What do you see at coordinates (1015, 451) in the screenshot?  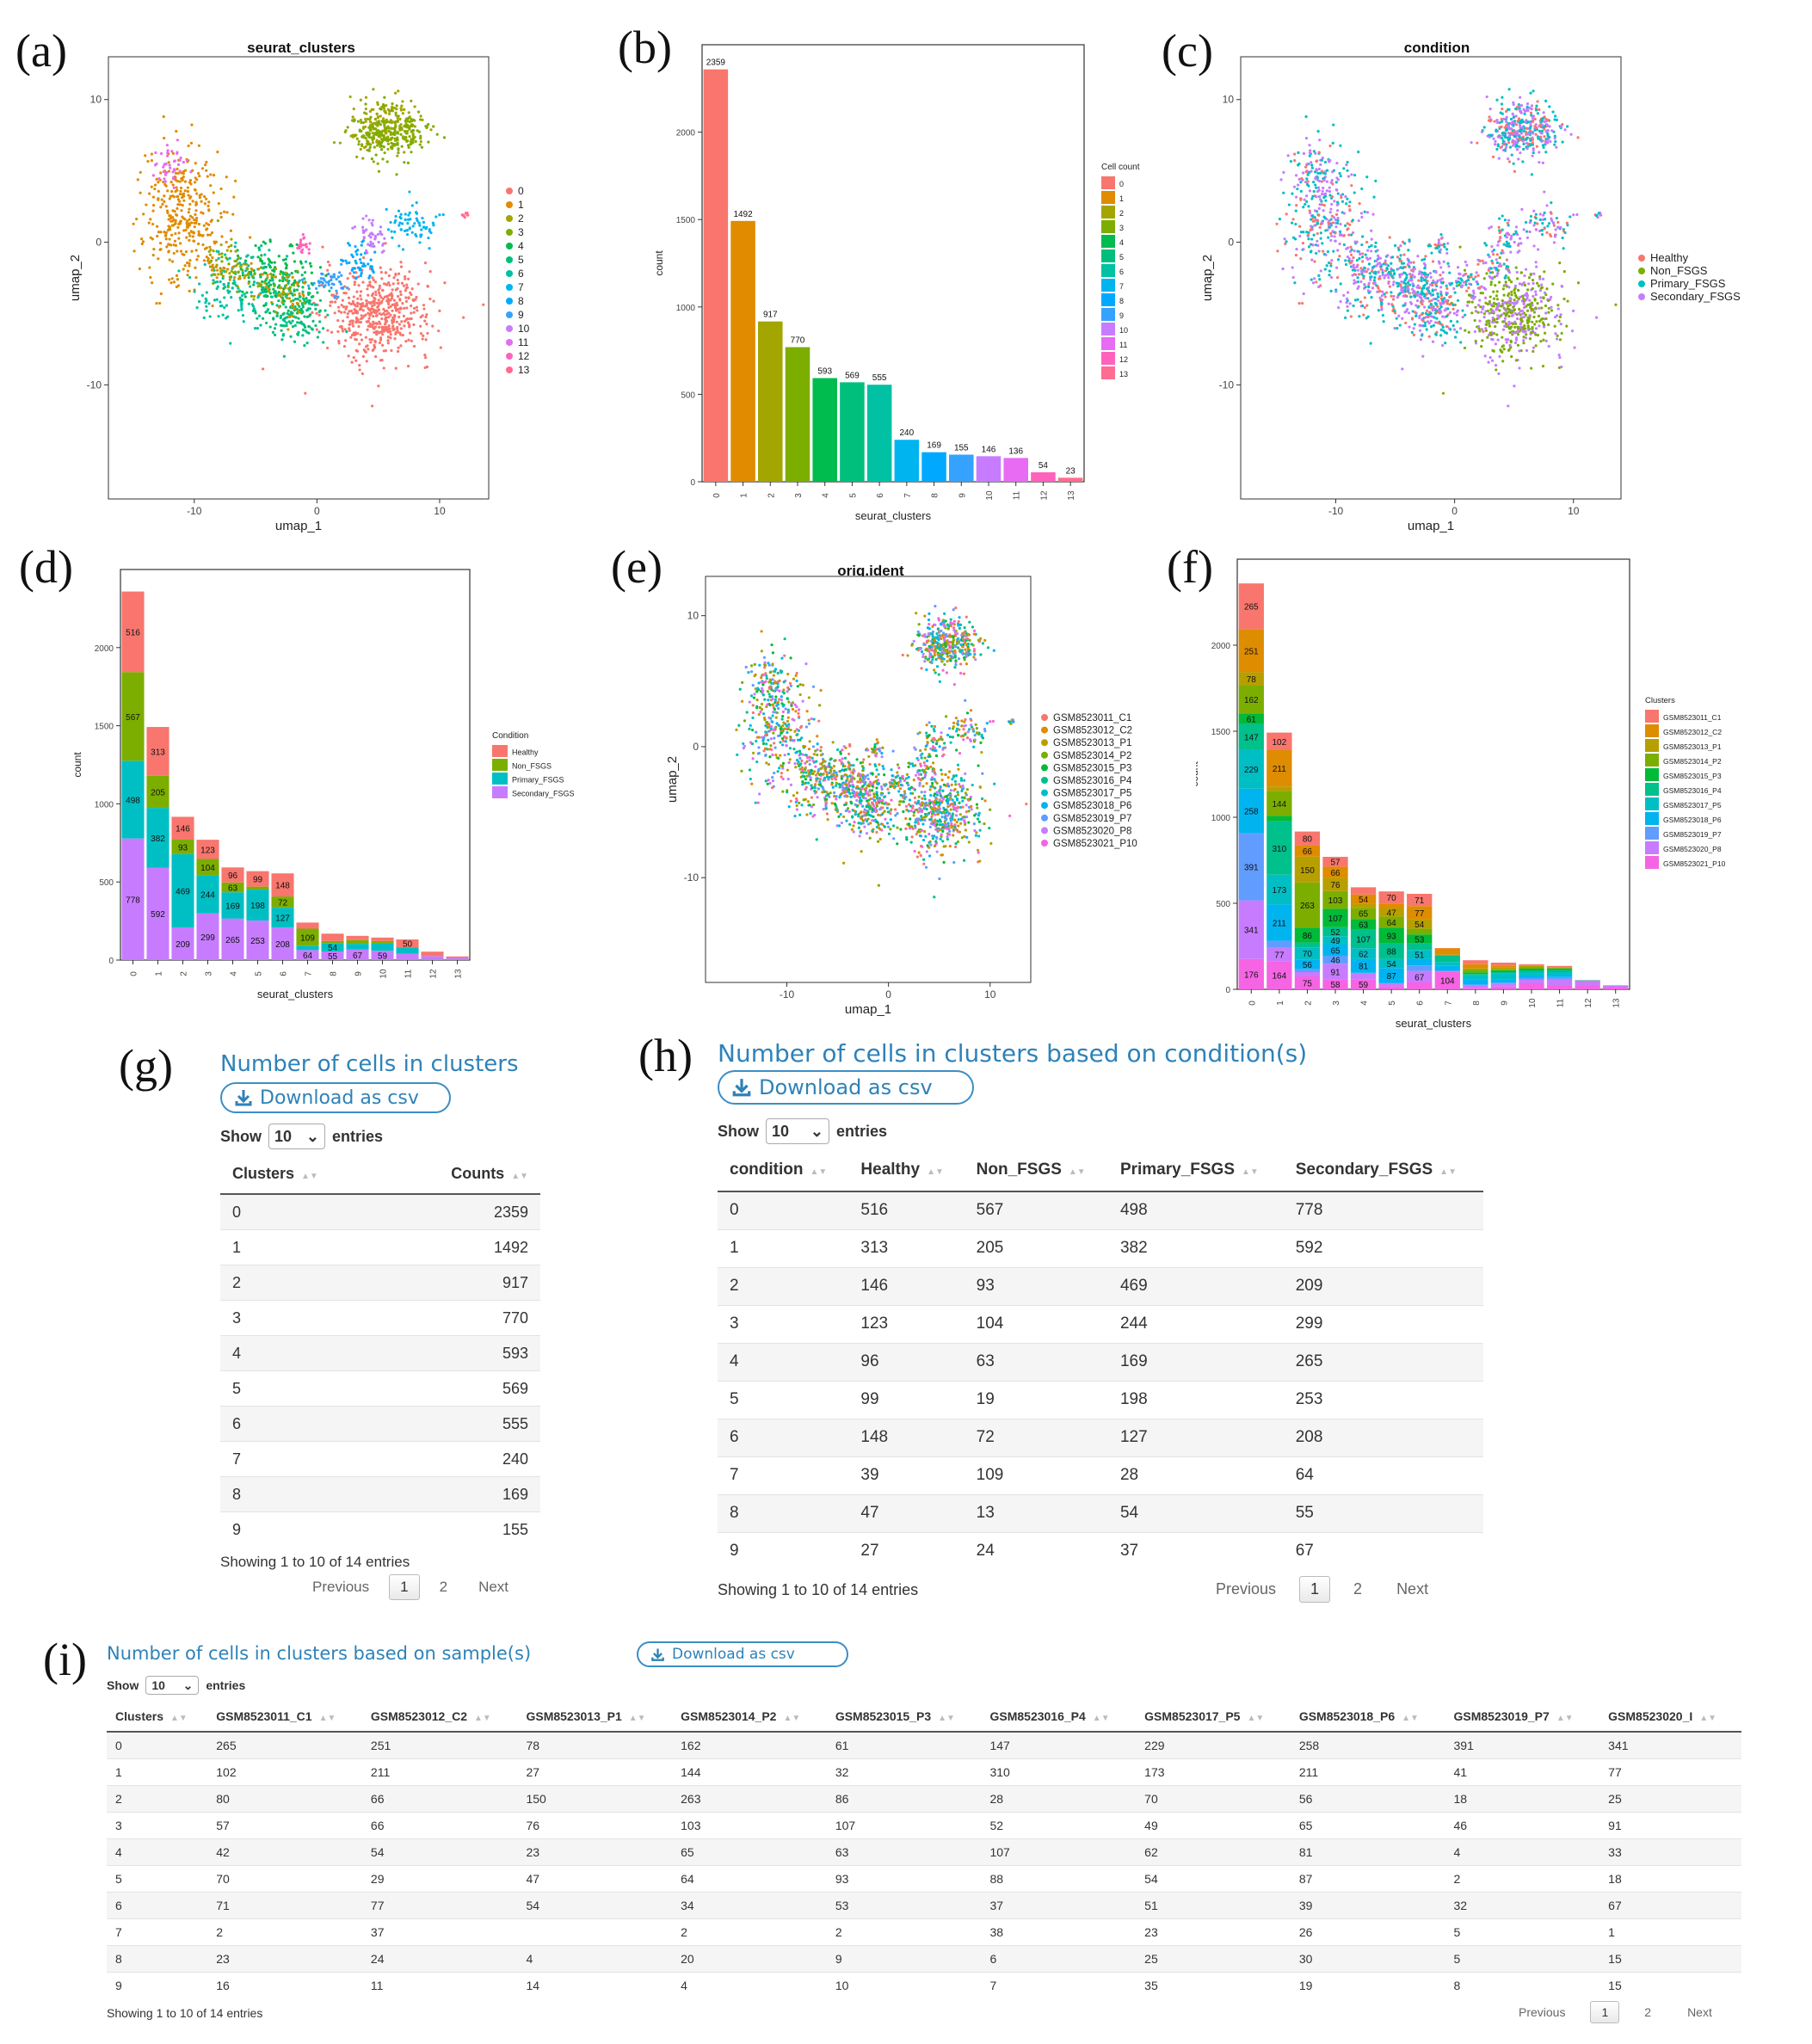 I see `bar-value-label: 136` at bounding box center [1015, 451].